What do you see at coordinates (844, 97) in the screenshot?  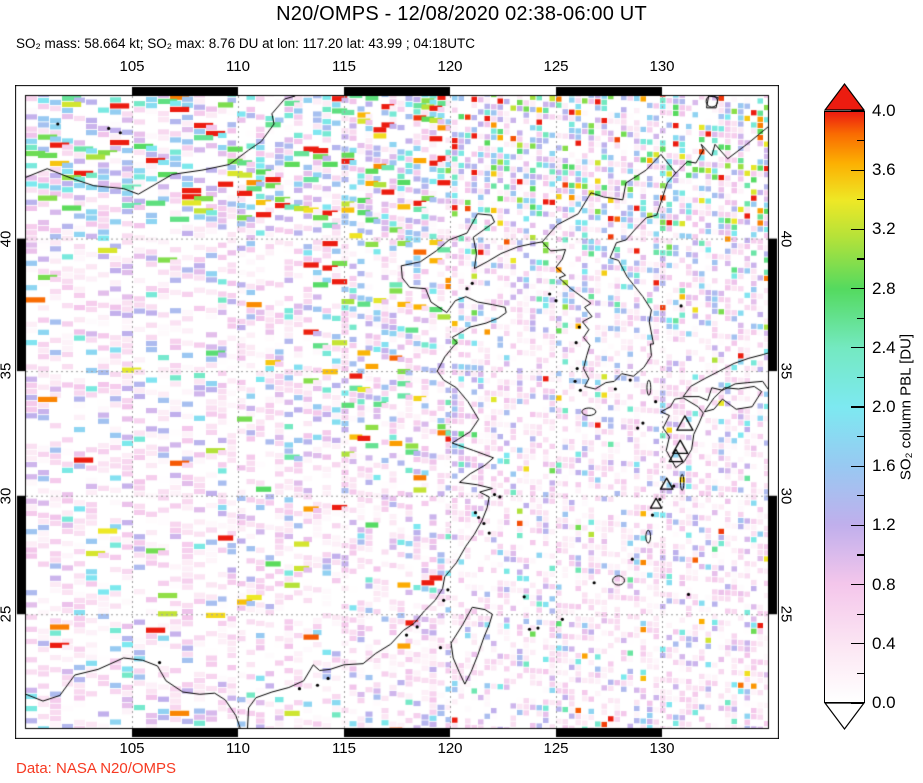 I see `colorbar-overflow-triangle-icon` at bounding box center [844, 97].